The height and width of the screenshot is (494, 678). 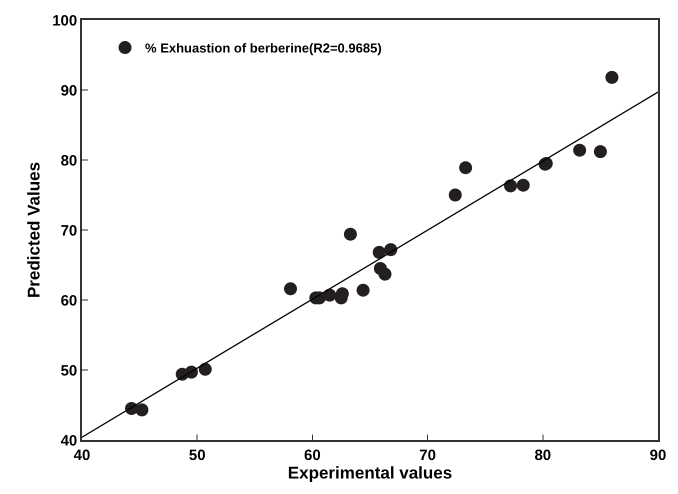 I want to click on x-tick-label: 40, so click(x=82, y=455).